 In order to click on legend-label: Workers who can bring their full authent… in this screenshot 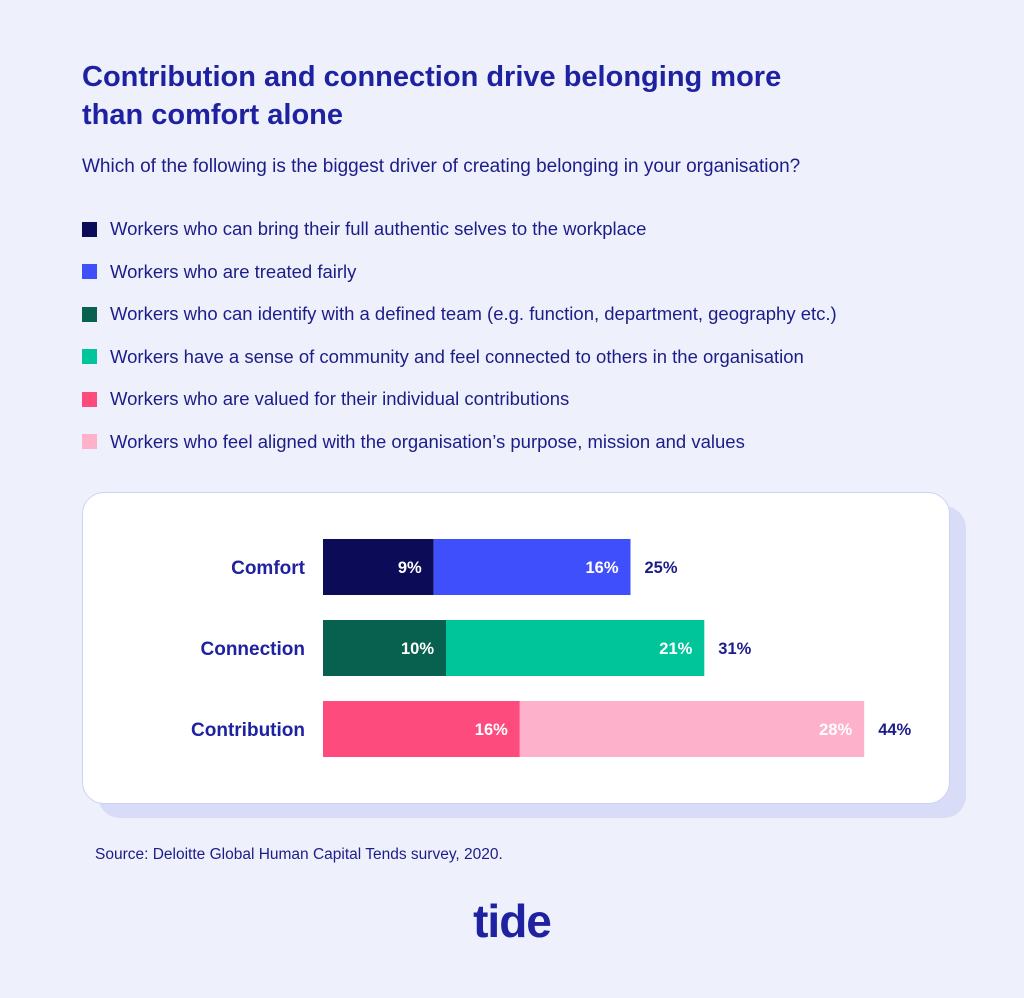, I will do `click(378, 229)`.